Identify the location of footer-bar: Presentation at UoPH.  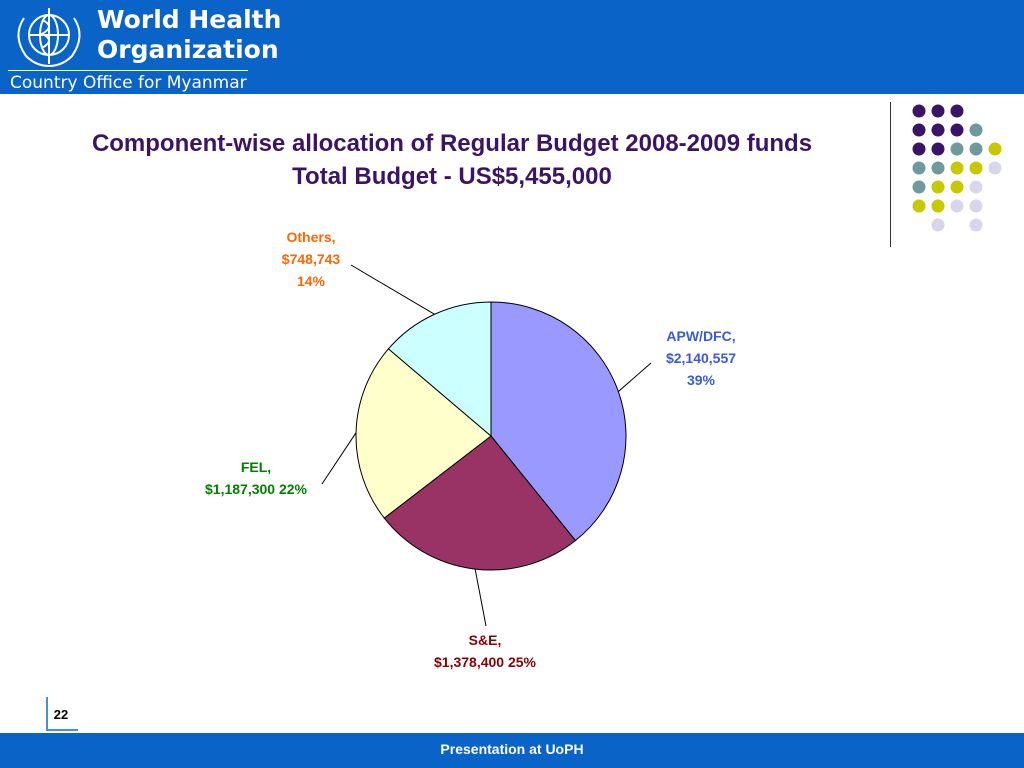
(512, 750).